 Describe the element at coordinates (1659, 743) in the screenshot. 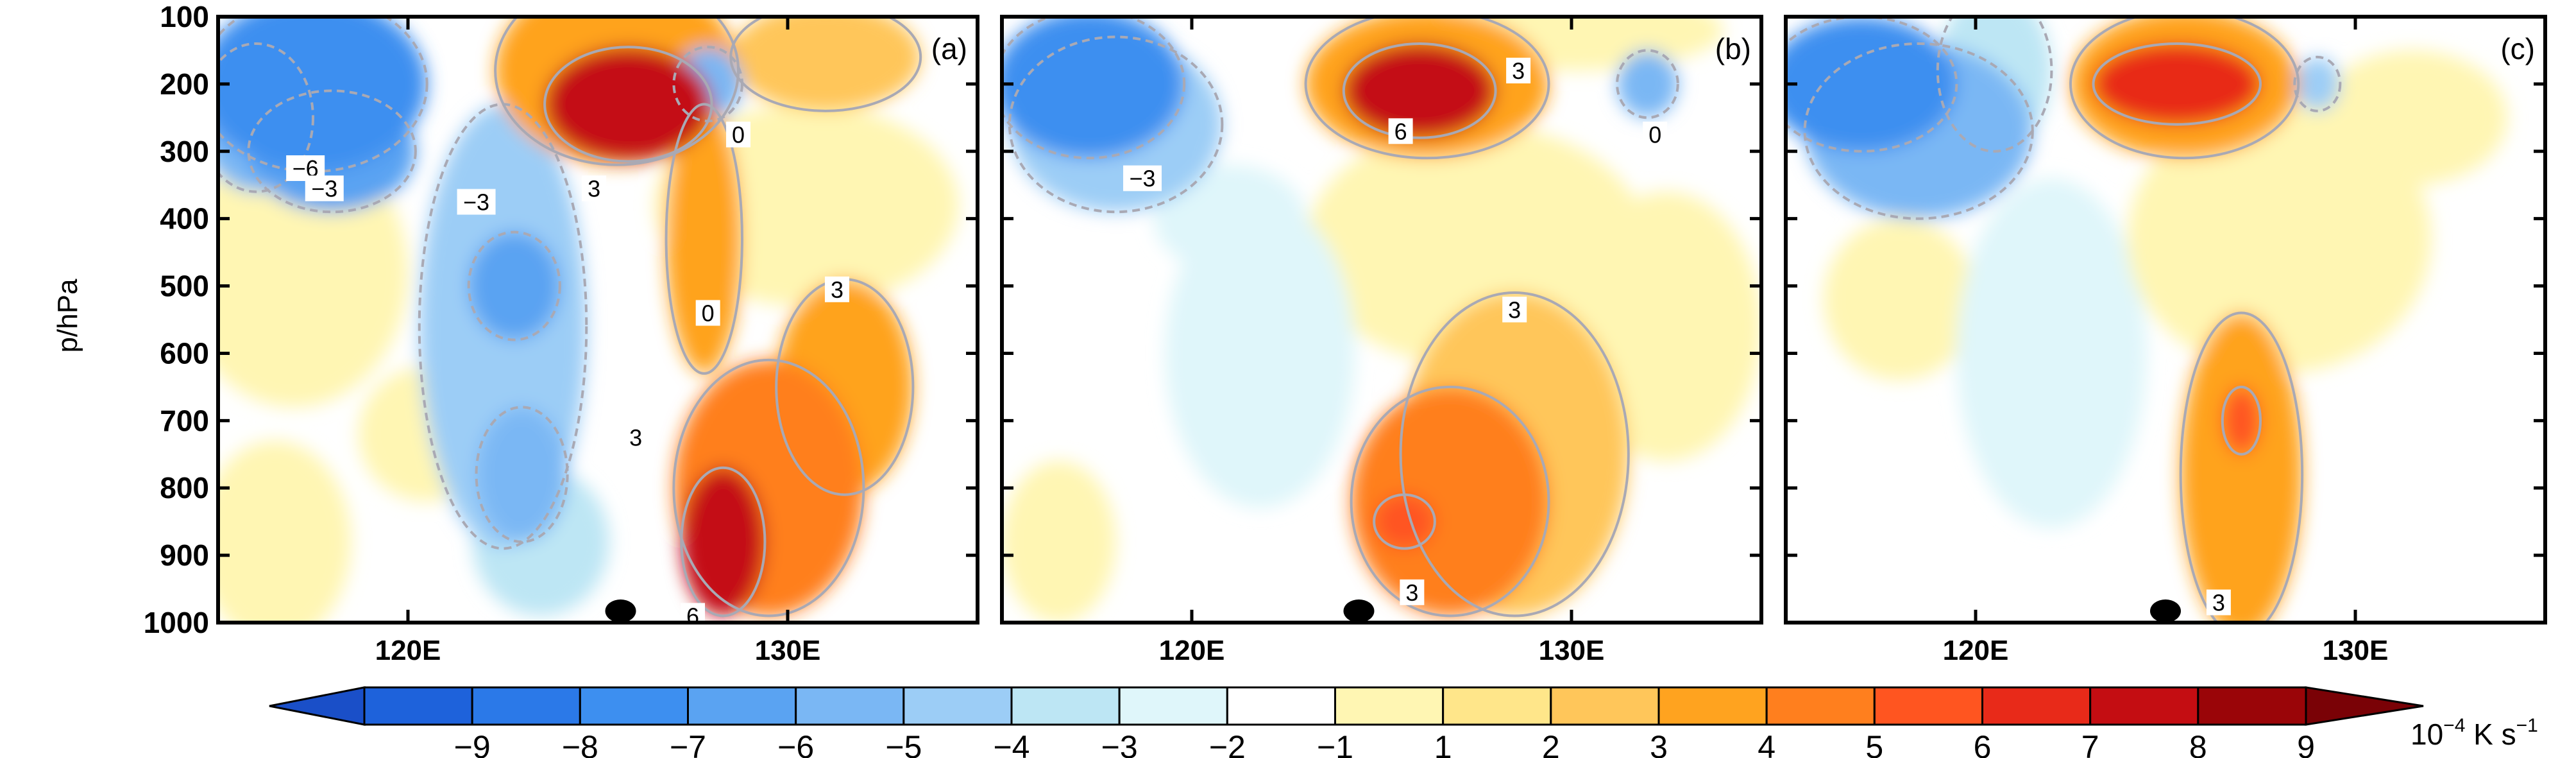

I see `colorbar-tick-label: 3` at that location.